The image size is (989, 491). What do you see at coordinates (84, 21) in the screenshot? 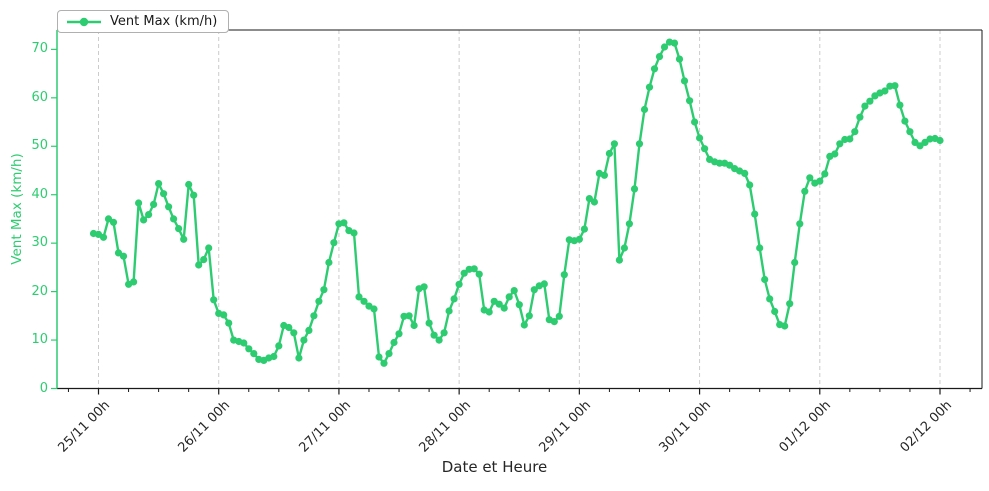
I see `legend-line-marker-icon` at bounding box center [84, 21].